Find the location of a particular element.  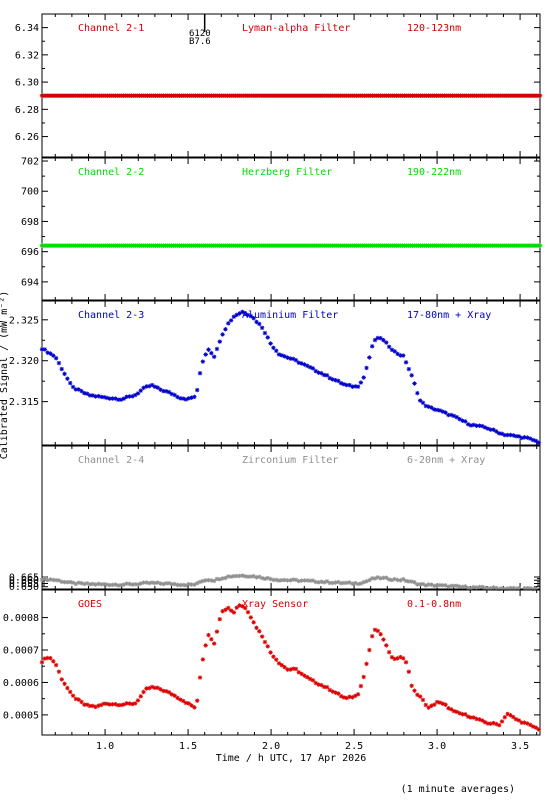

x-tick-label: 1.0 is located at coordinates (105, 746).